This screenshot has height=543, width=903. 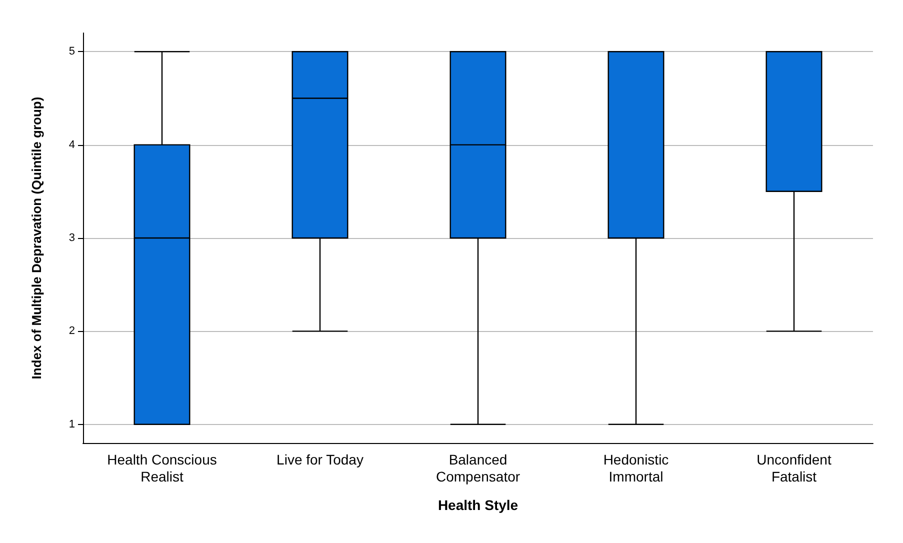 I want to click on y-tick-label: 1, so click(x=71, y=424).